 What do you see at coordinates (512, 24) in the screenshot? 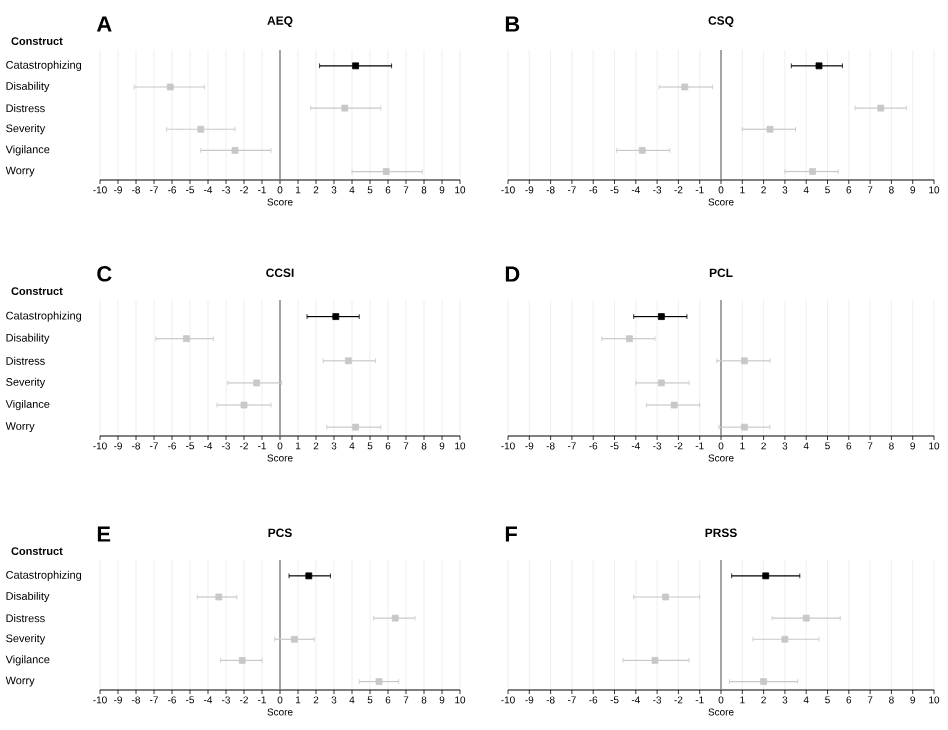
I see `text: B` at bounding box center [512, 24].